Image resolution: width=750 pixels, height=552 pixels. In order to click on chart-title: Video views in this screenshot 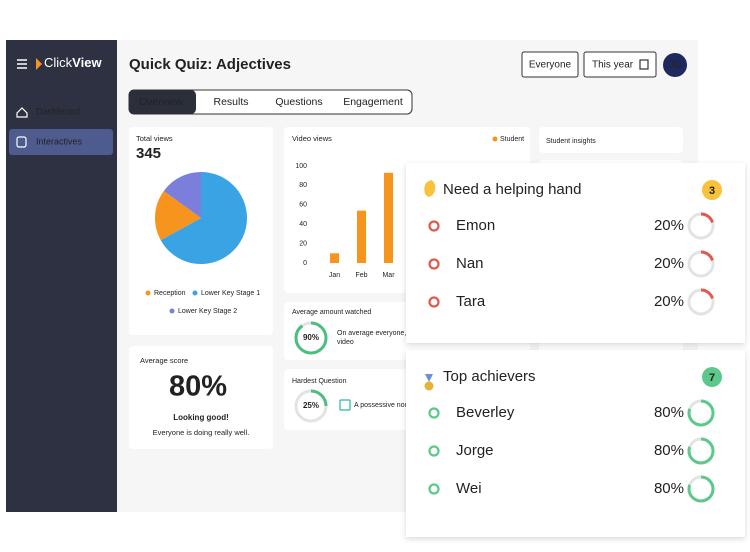, I will do `click(312, 138)`.